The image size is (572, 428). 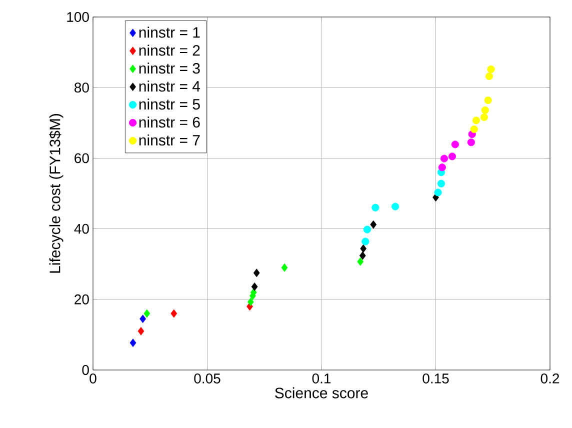 What do you see at coordinates (169, 68) in the screenshot?
I see `legend-label: ninstr = 3` at bounding box center [169, 68].